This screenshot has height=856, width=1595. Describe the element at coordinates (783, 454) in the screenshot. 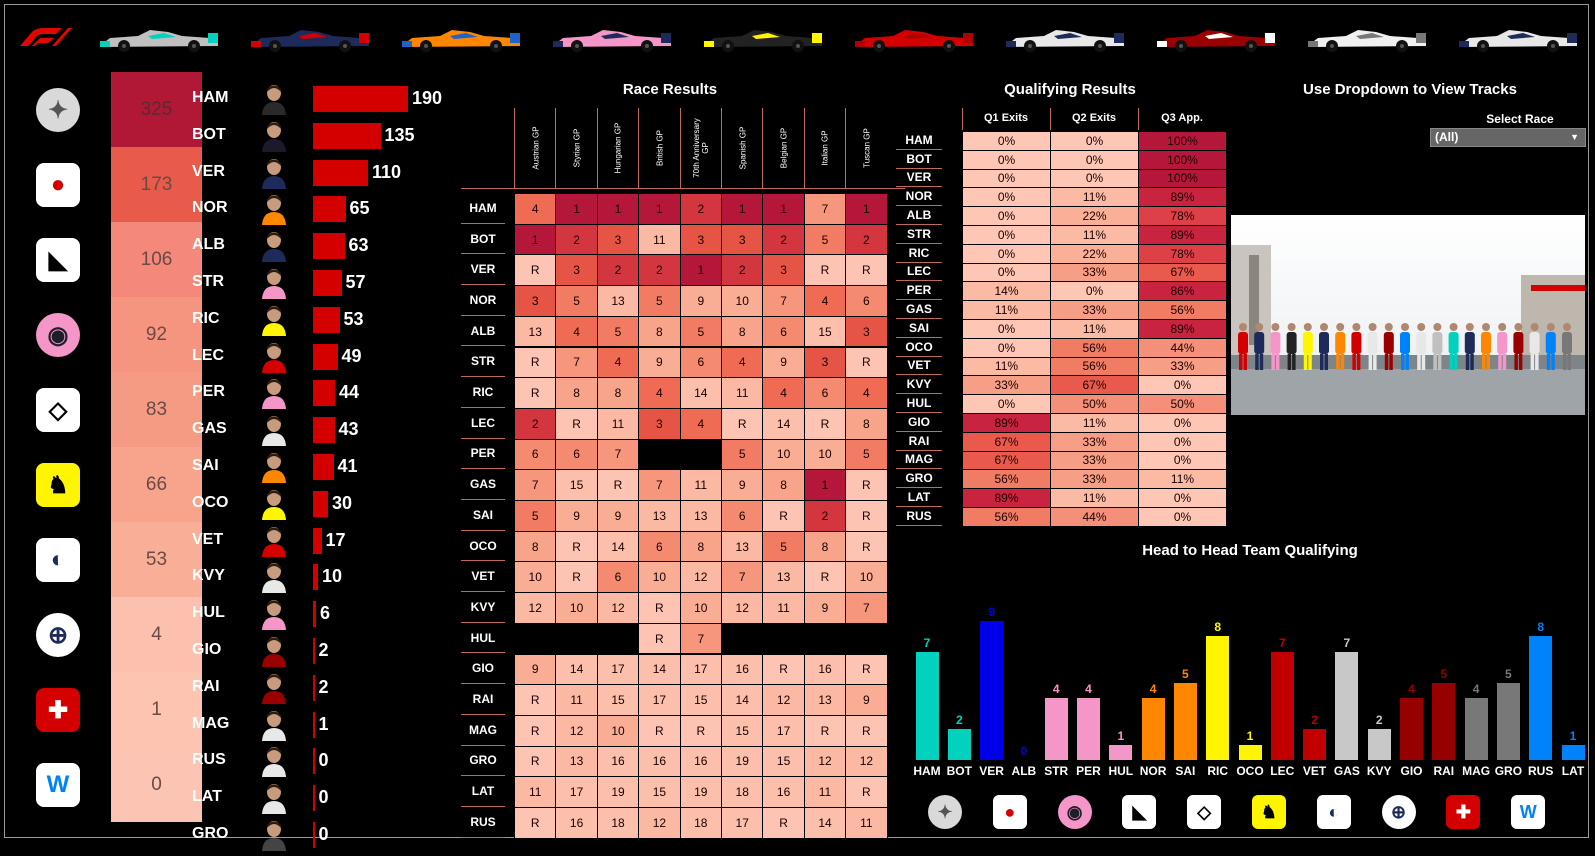

I see `race-result-cell: 10` at that location.